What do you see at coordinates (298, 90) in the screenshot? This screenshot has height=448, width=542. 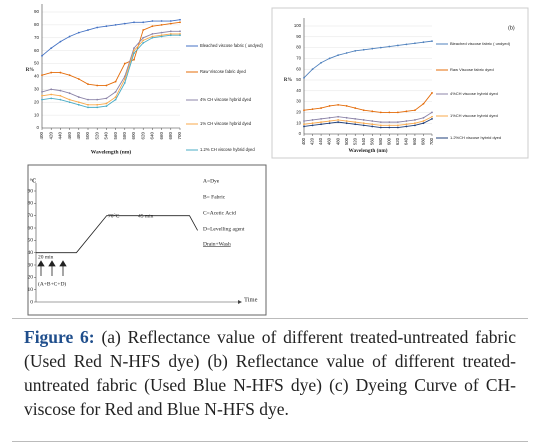 I see `y-tick-label: 40` at bounding box center [298, 90].